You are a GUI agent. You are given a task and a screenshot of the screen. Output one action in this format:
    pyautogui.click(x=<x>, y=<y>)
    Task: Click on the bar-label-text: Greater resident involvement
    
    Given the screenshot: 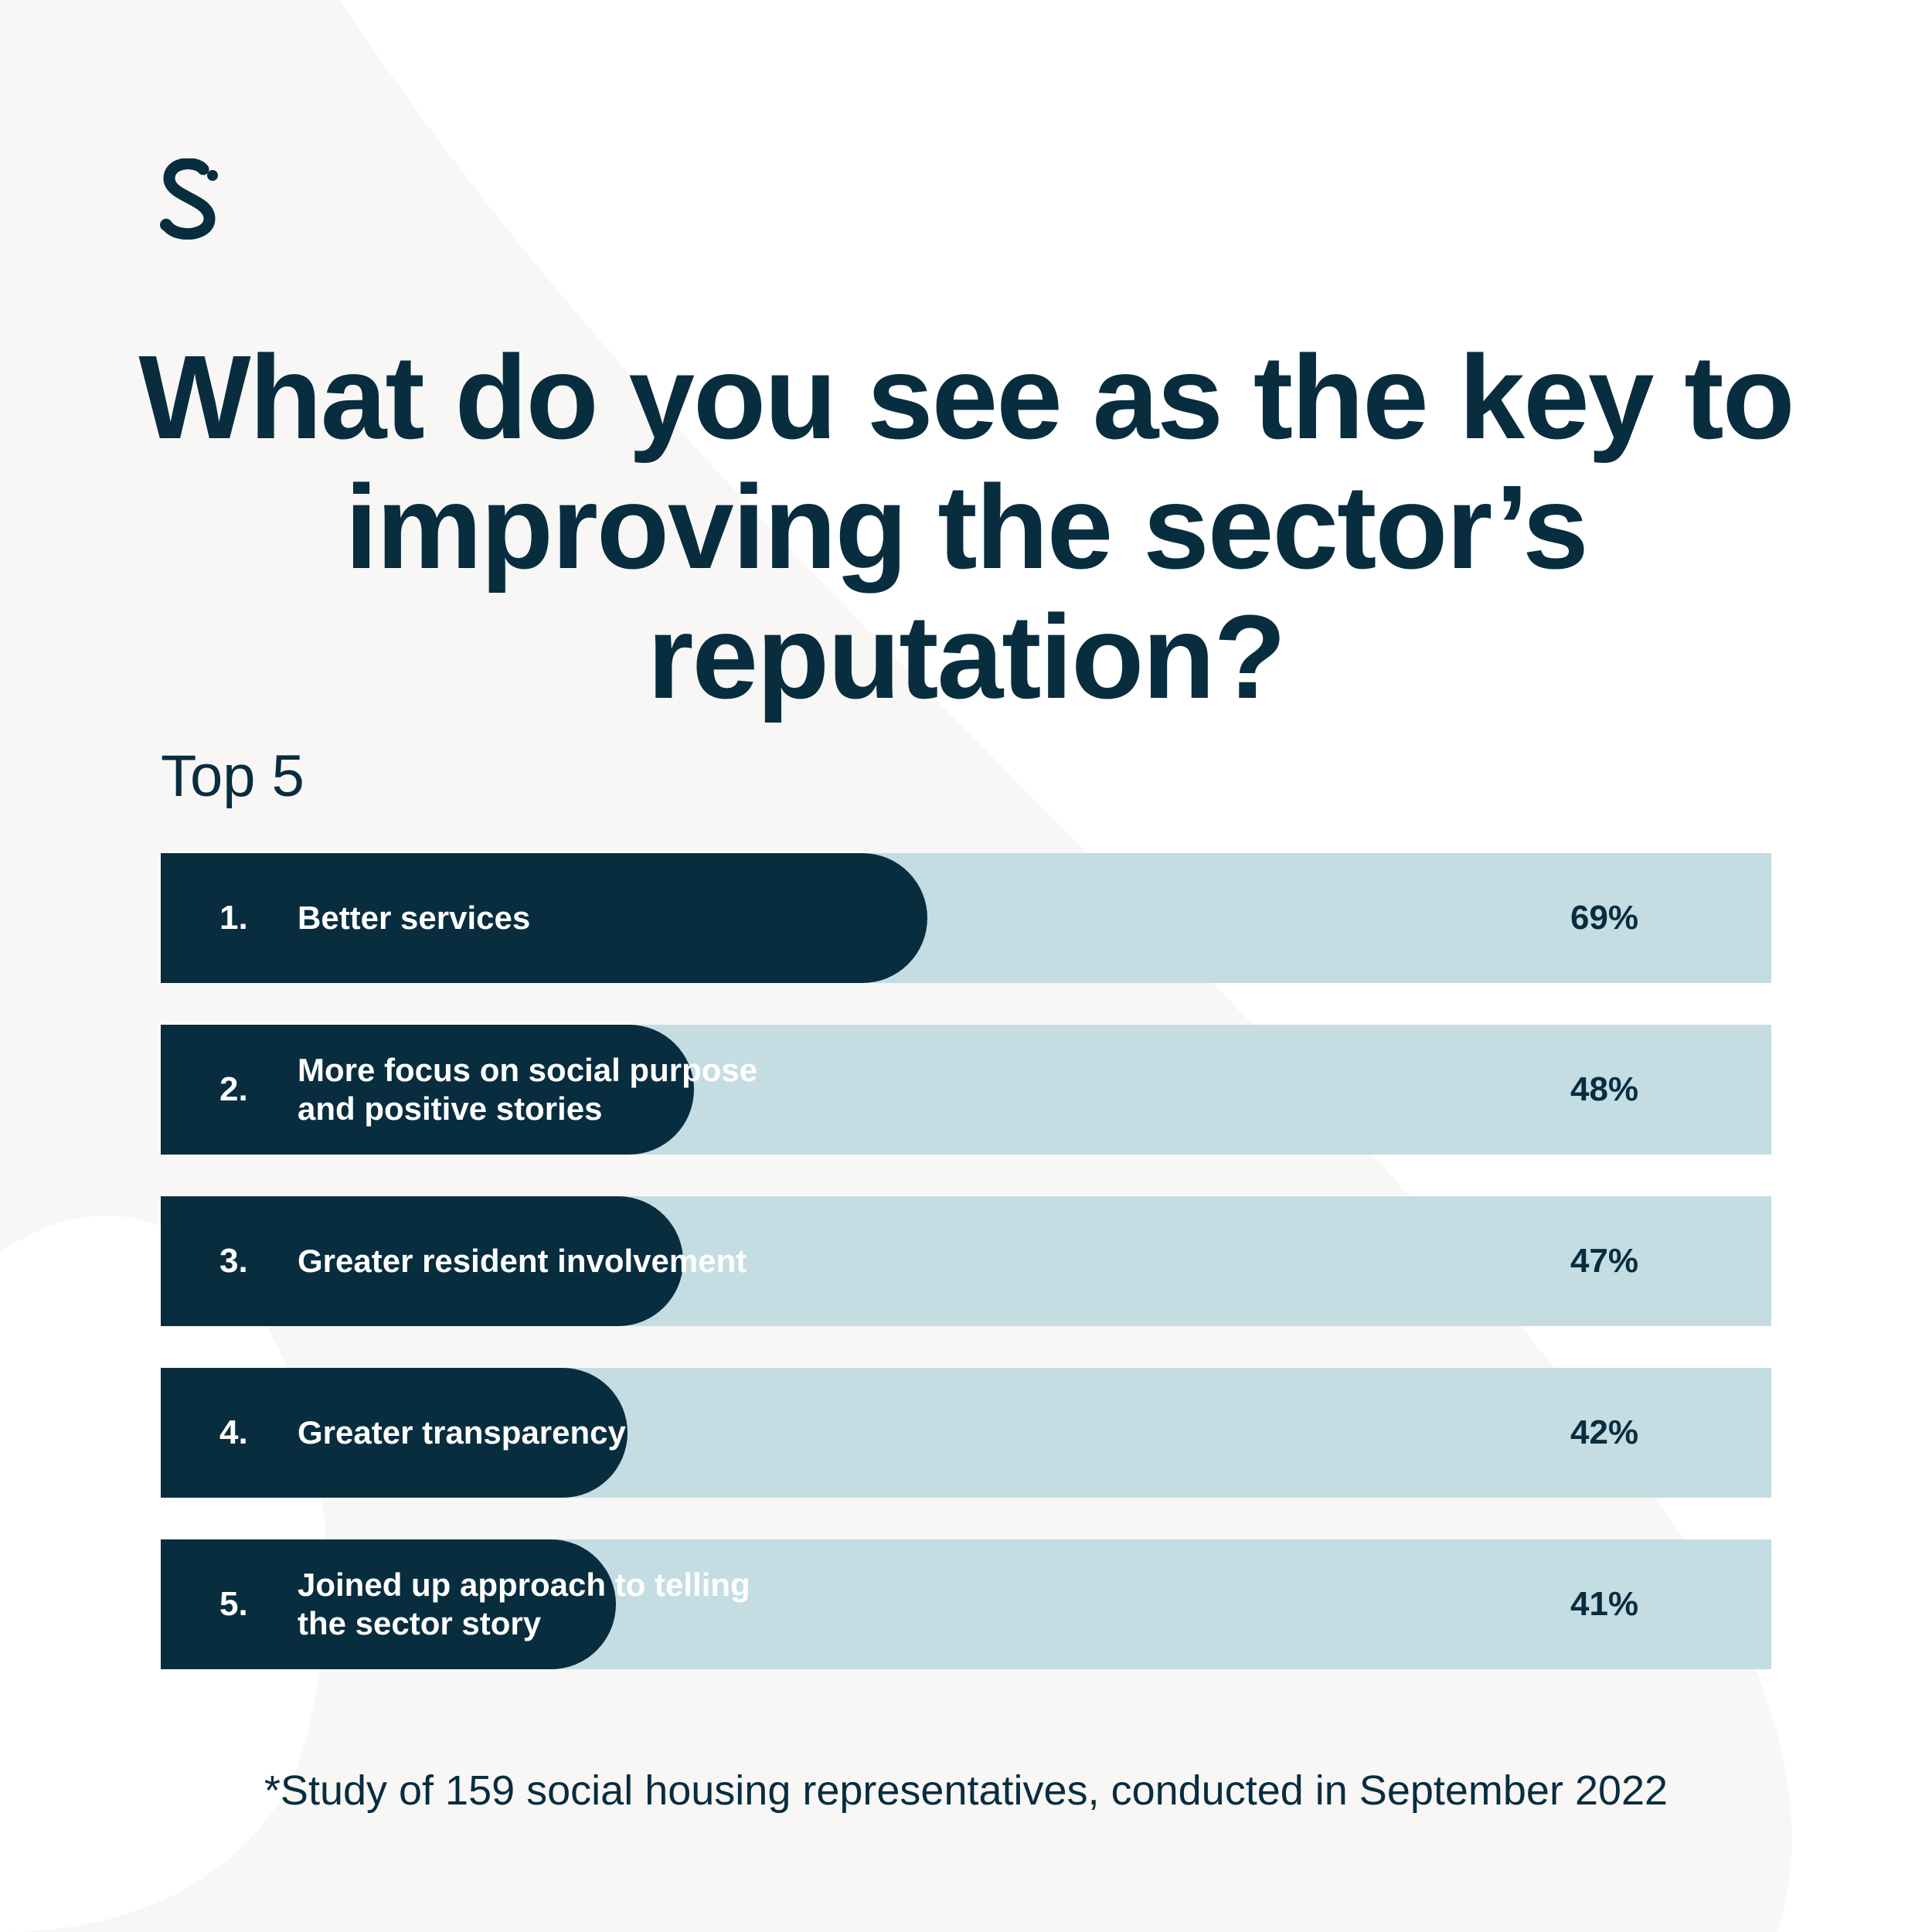 What is the action you would take?
    pyautogui.click(x=522, y=1261)
    